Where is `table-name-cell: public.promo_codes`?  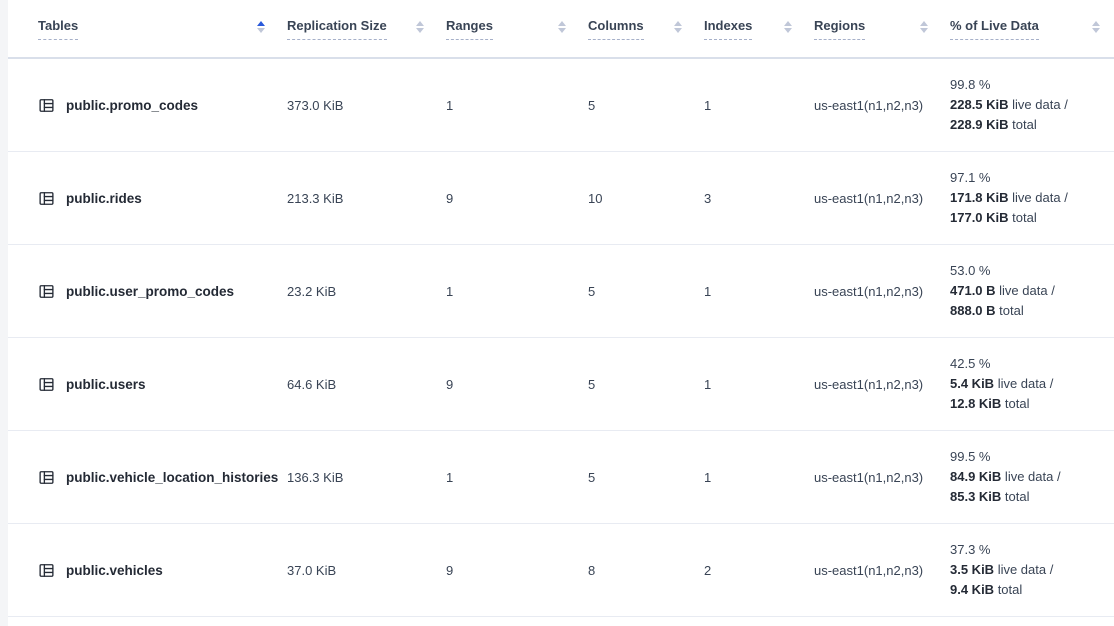
table-name-cell: public.promo_codes is located at coordinates (143, 105).